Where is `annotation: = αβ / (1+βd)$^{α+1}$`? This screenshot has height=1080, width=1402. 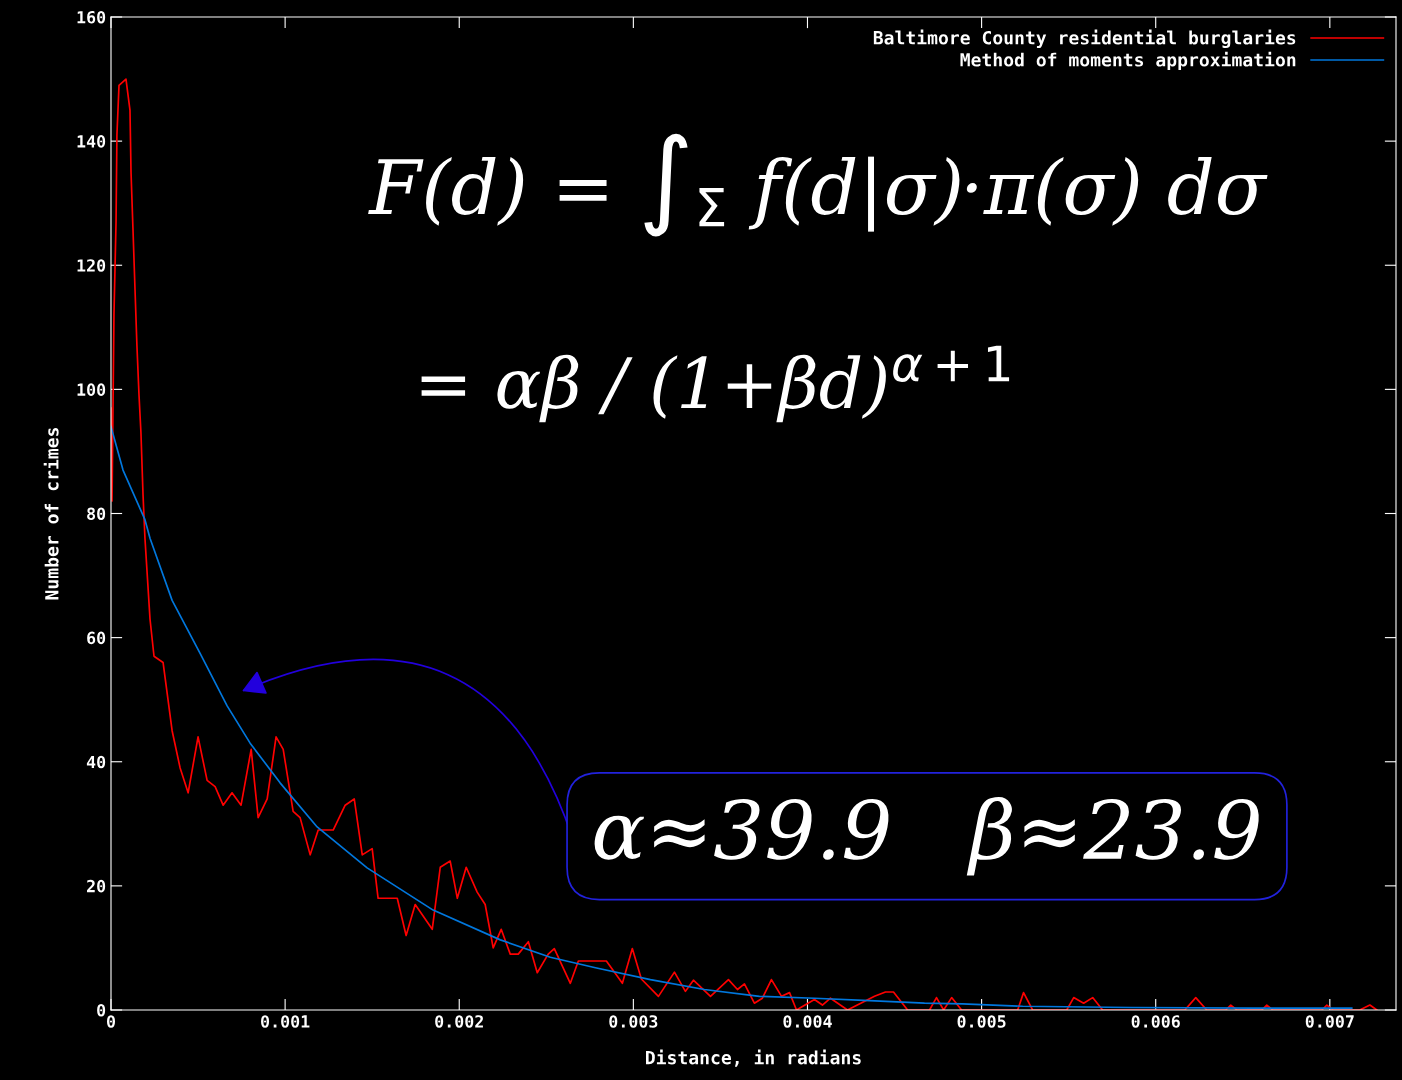 annotation: = αβ / (1+βd)$^{α+1}$ is located at coordinates (715, 384).